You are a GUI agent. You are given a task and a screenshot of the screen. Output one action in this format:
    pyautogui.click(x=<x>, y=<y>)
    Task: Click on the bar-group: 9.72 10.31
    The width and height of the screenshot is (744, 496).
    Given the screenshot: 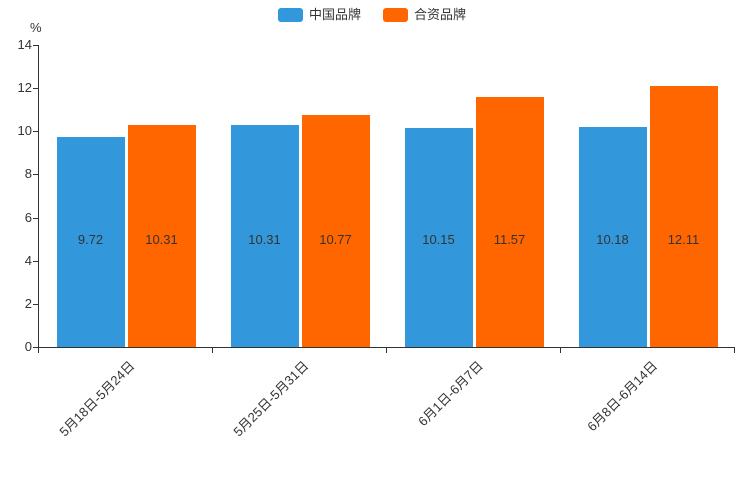 What is the action you would take?
    pyautogui.click(x=126, y=196)
    